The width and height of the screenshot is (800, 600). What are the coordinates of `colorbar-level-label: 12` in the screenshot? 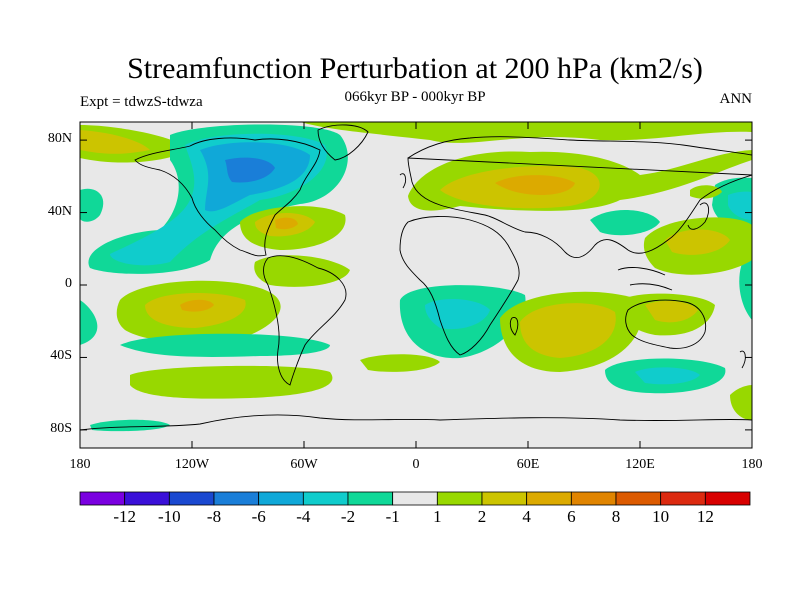 It's located at (705, 516).